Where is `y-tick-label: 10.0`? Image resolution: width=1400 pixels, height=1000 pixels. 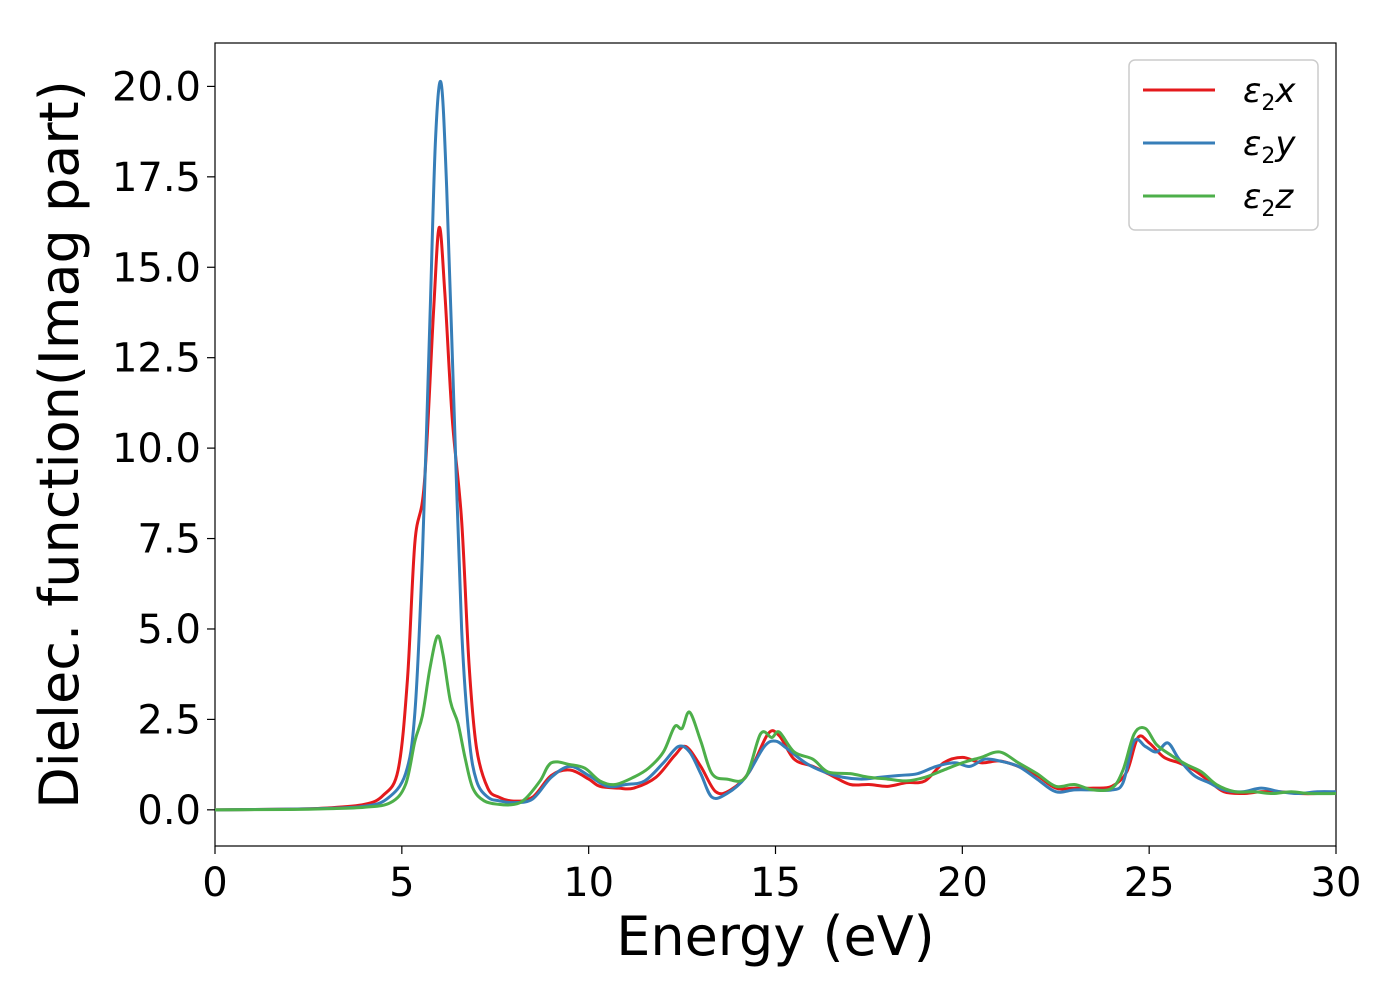 y-tick-label: 10.0 is located at coordinates (156, 449).